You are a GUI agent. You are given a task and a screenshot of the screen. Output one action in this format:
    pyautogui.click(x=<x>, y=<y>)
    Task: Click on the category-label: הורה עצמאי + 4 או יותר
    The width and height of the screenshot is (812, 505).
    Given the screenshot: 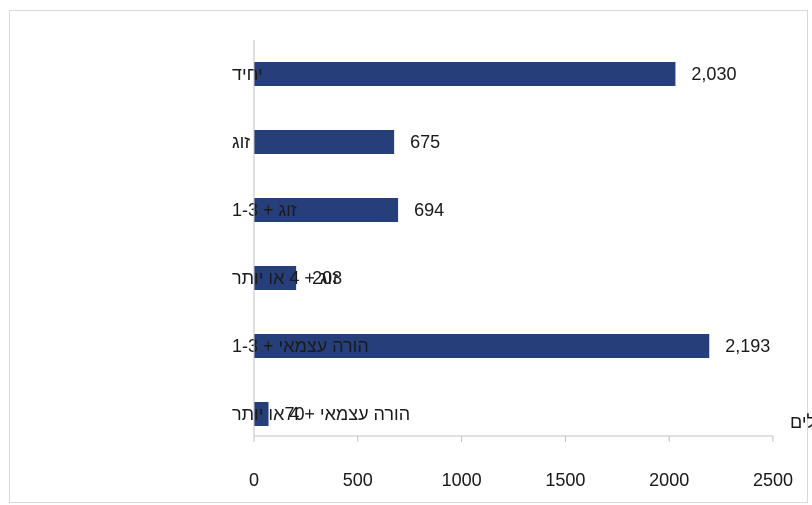 What is the action you would take?
    pyautogui.click(x=321, y=414)
    